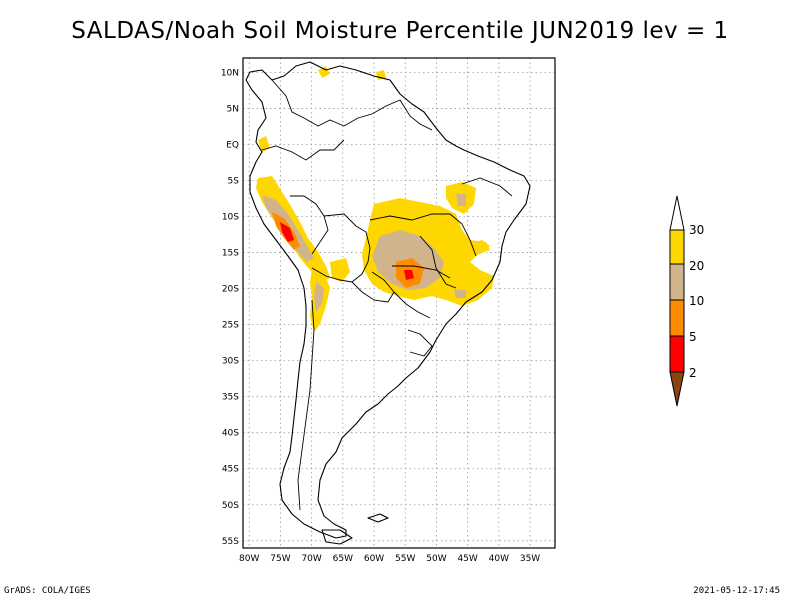  Describe the element at coordinates (409, 275) in the screenshot. I see `shade-central-brazil-red` at that location.